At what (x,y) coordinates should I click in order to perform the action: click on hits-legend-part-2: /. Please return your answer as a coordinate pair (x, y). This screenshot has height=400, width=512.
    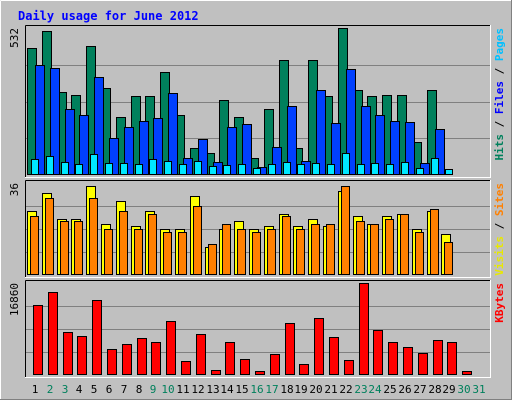
    Looking at the image, I should click on (499, 124).